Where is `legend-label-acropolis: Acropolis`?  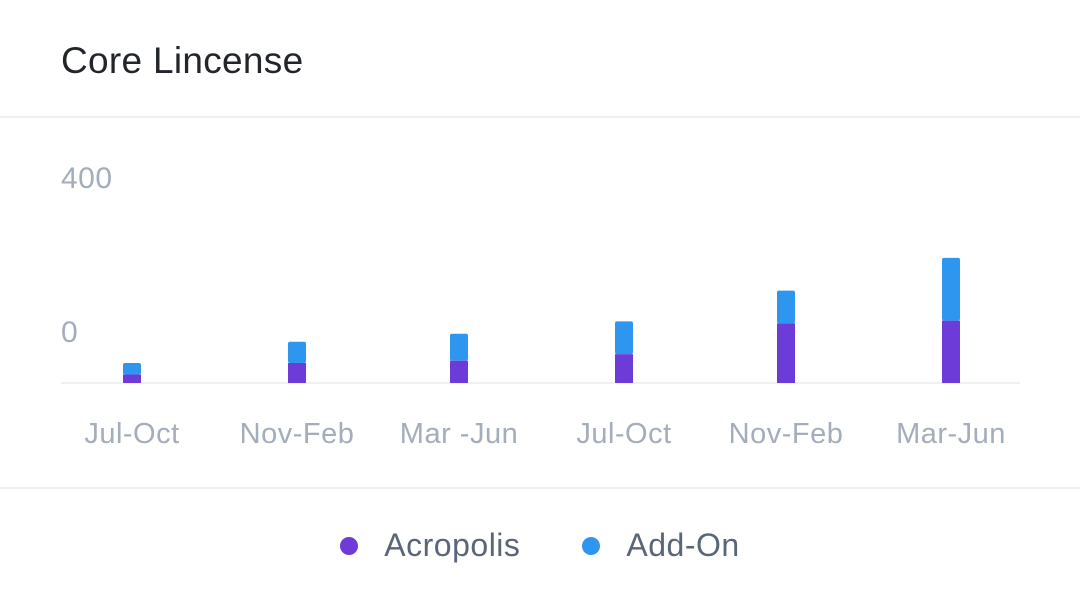 legend-label-acropolis: Acropolis is located at coordinates (452, 545).